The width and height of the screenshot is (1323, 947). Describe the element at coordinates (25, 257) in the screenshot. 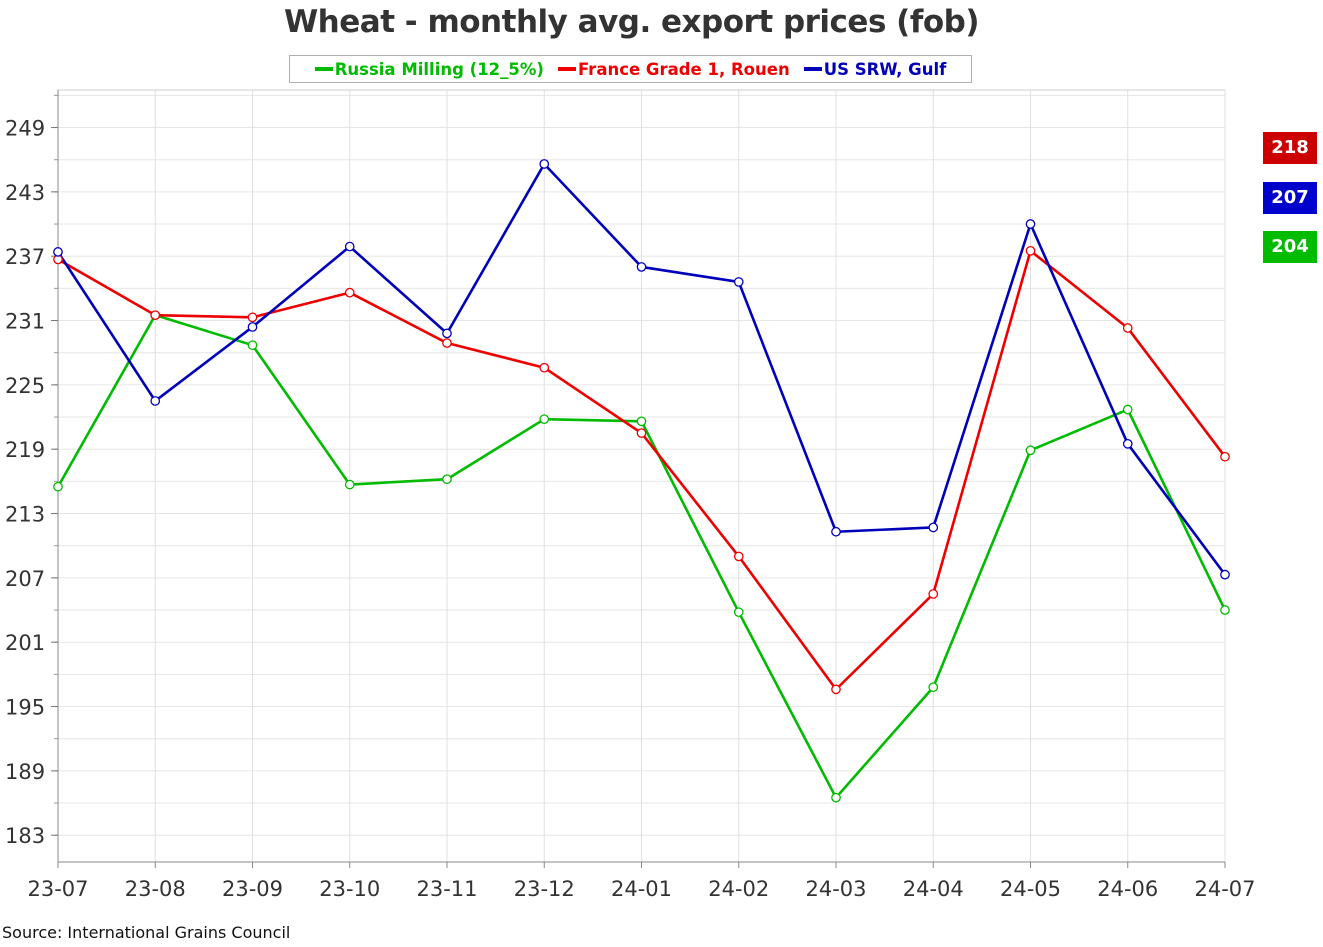

I see `y-tick-label: 237` at that location.